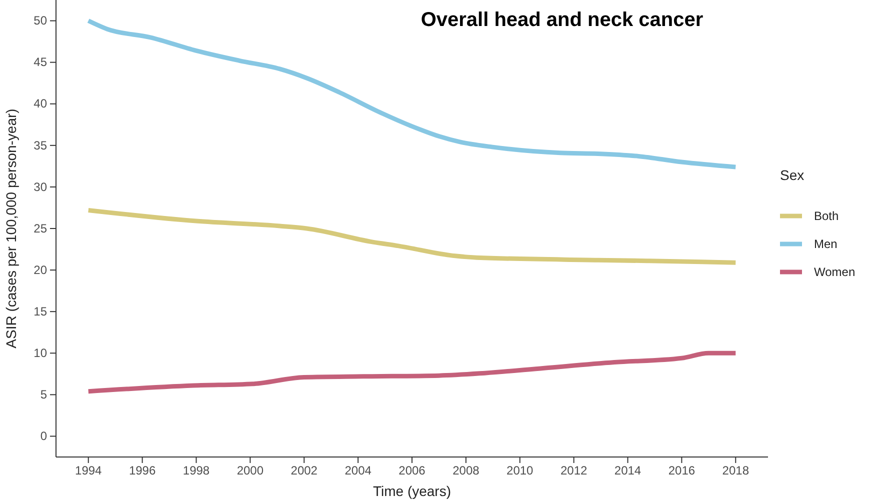  What do you see at coordinates (44, 436) in the screenshot?
I see `y-tick-label: 0` at bounding box center [44, 436].